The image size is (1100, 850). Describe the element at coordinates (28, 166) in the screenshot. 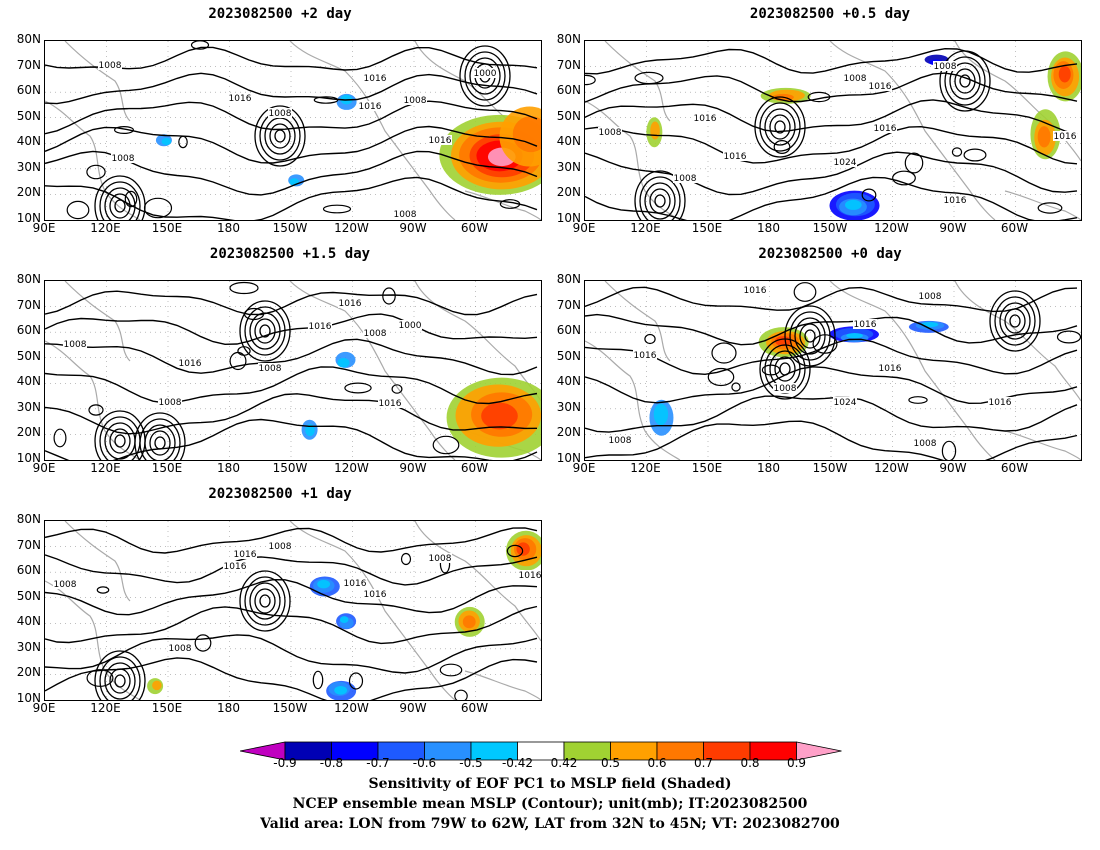

I see `lat-tick-label: 30N` at that location.